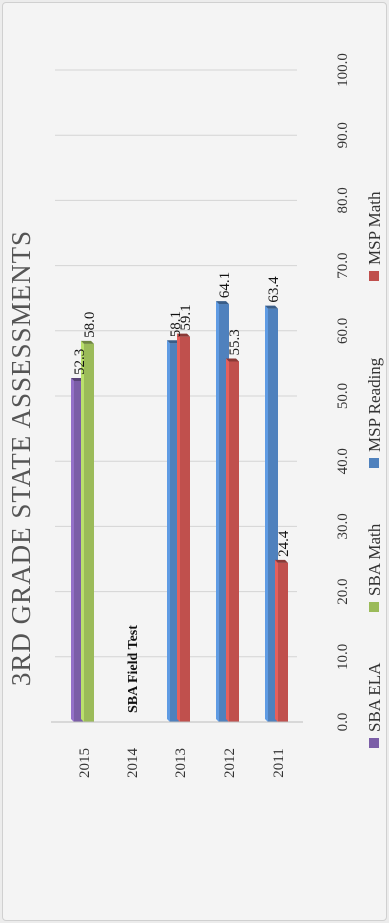  I want to click on value-tick-label: 0.0, so click(343, 722).